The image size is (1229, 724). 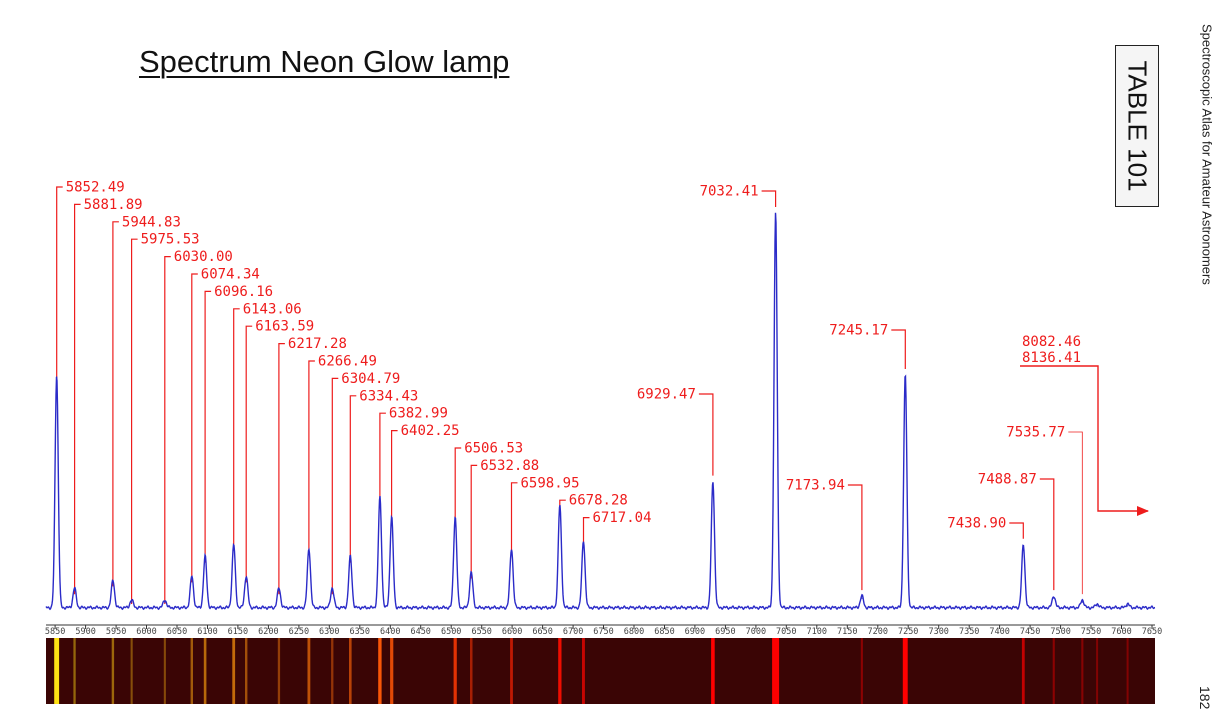 I want to click on x-tick-label: 6050, so click(x=177, y=632).